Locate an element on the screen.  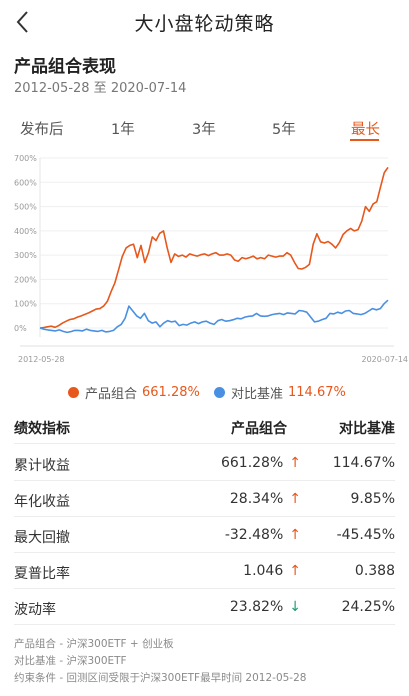
footnote-portfolio: 产品组合 - 沪深300ETF + 创业板 is located at coordinates (94, 644).